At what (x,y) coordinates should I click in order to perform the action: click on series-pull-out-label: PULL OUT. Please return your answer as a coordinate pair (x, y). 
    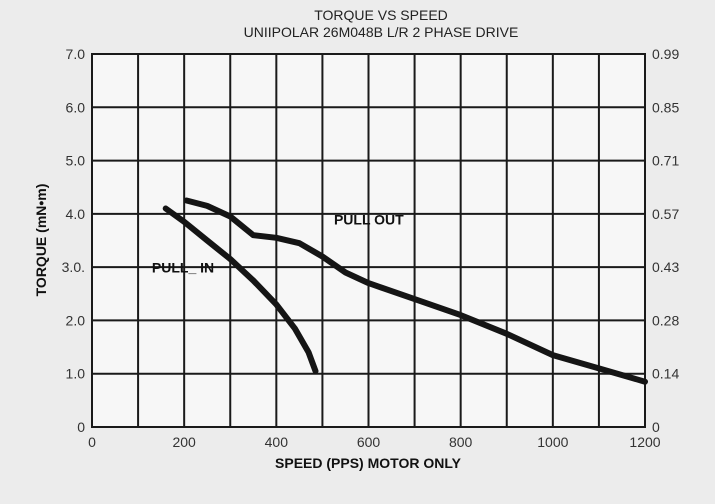
    Looking at the image, I should click on (369, 220).